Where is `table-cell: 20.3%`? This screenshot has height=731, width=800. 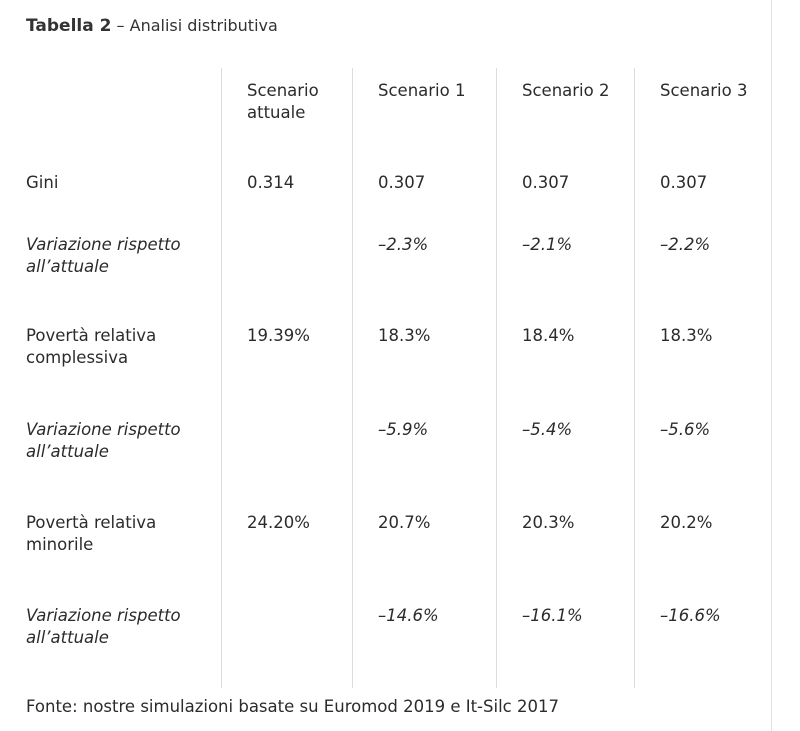
table-cell: 20.3% is located at coordinates (548, 522).